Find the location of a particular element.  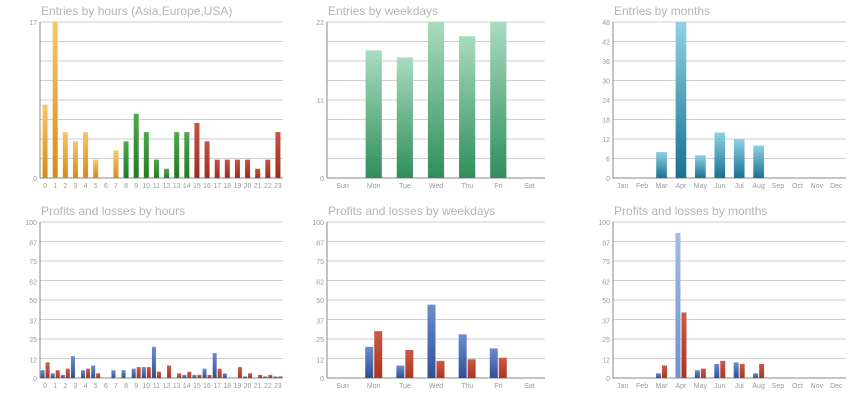

x-tick-label: 9 is located at coordinates (136, 186).